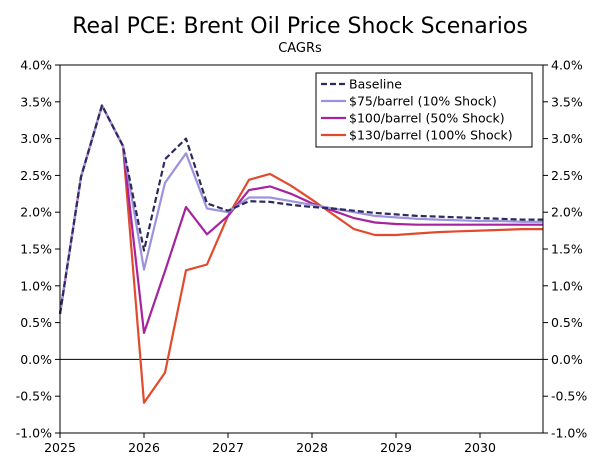 The image size is (600, 460). Describe the element at coordinates (567, 65) in the screenshot. I see `y-tick-label-right: 4.0%` at that location.